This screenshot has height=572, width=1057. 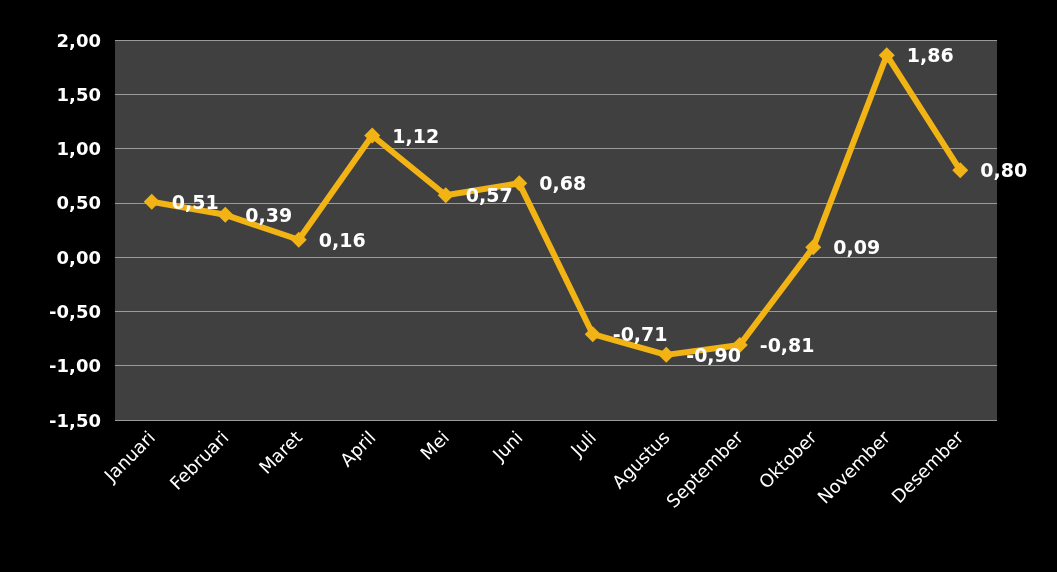 What do you see at coordinates (1004, 170) in the screenshot?
I see `data-label: 0,80` at bounding box center [1004, 170].